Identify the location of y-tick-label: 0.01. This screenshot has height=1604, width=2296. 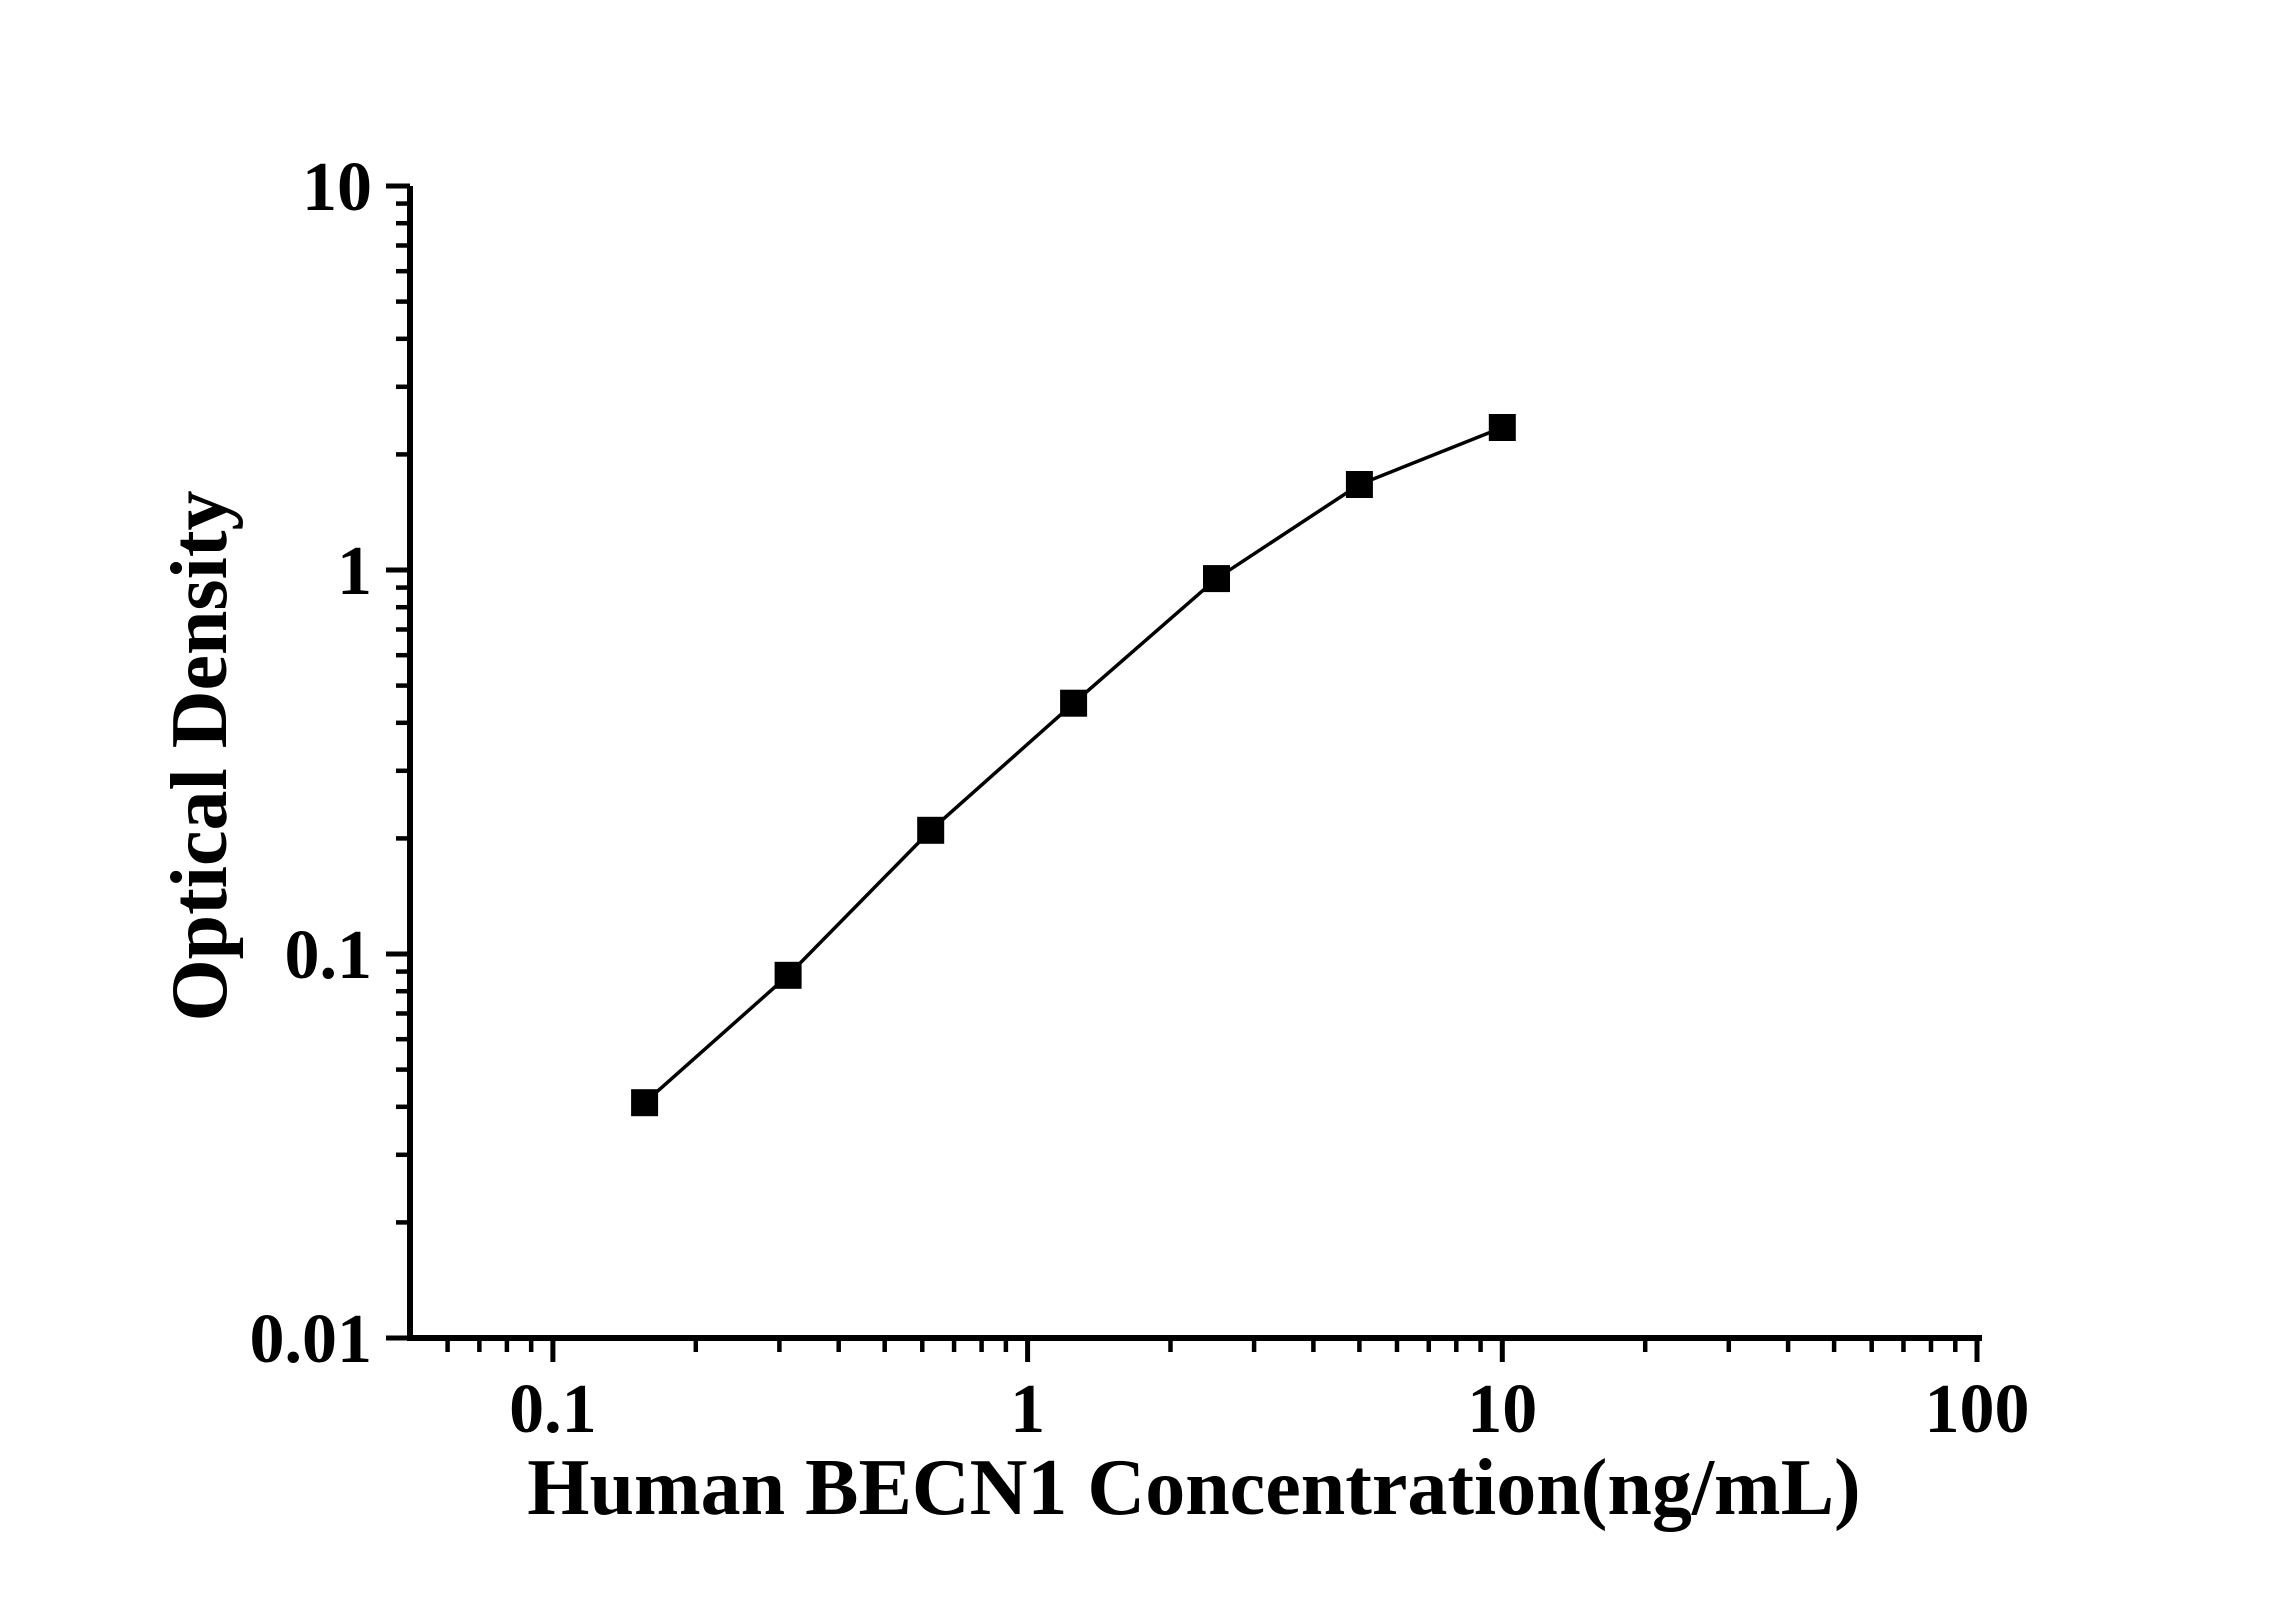
(311, 1339).